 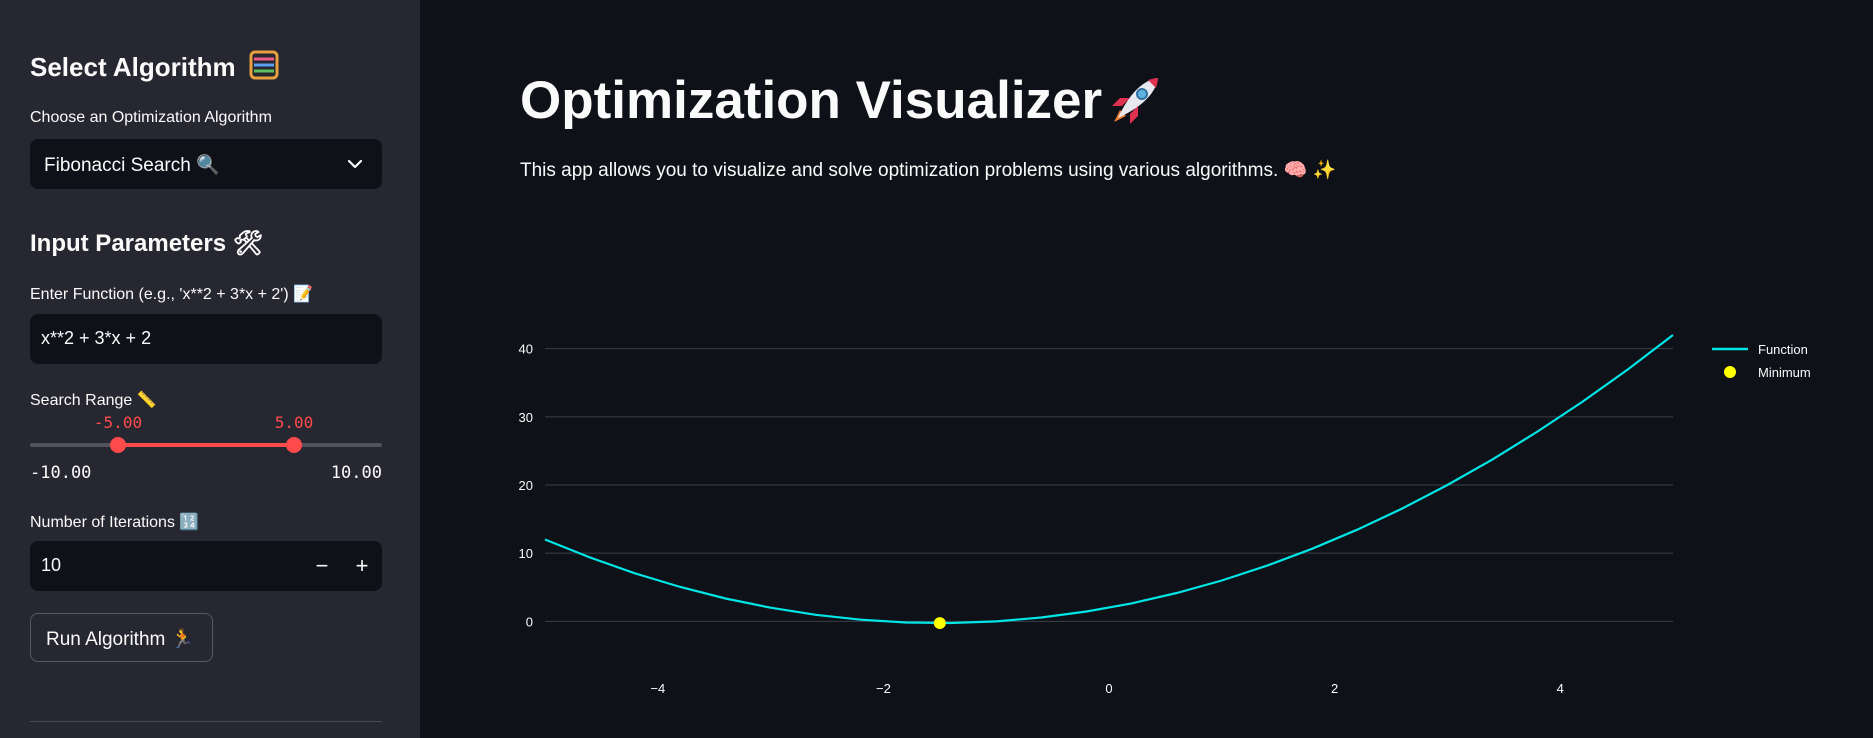 I want to click on y-tick-label: 40, so click(x=526, y=349).